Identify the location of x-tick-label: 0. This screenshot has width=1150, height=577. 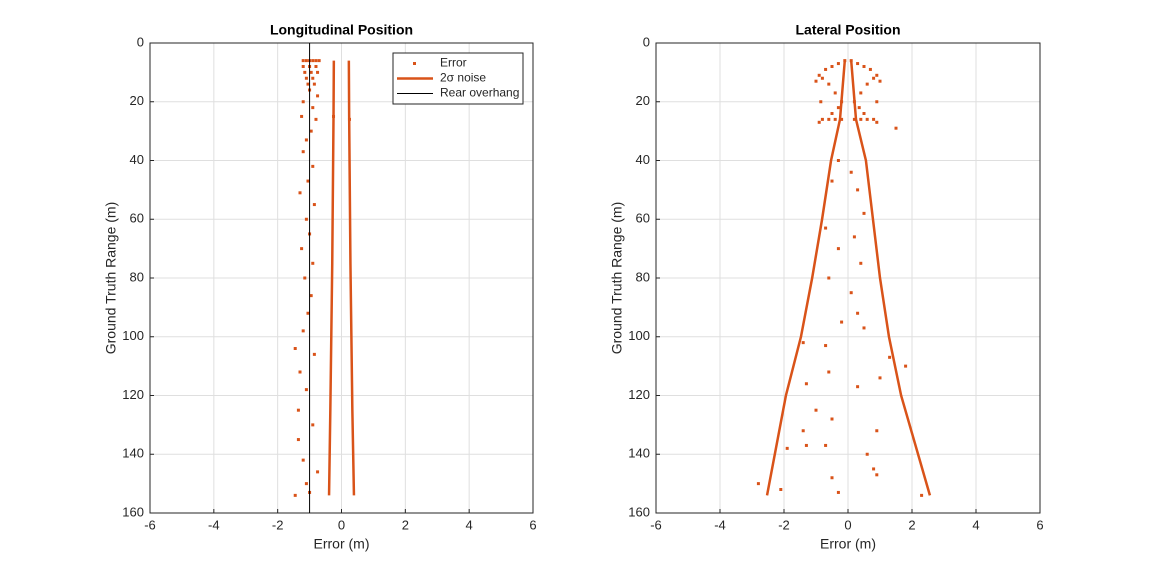
(341, 524).